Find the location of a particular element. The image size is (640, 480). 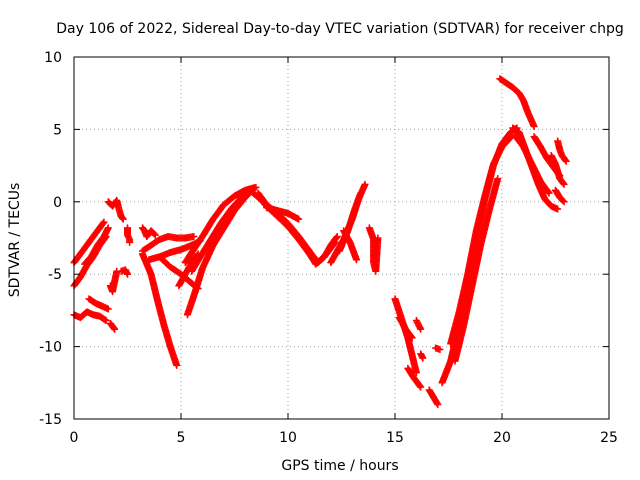

series-arc-ab is located at coordinates (422, 356).